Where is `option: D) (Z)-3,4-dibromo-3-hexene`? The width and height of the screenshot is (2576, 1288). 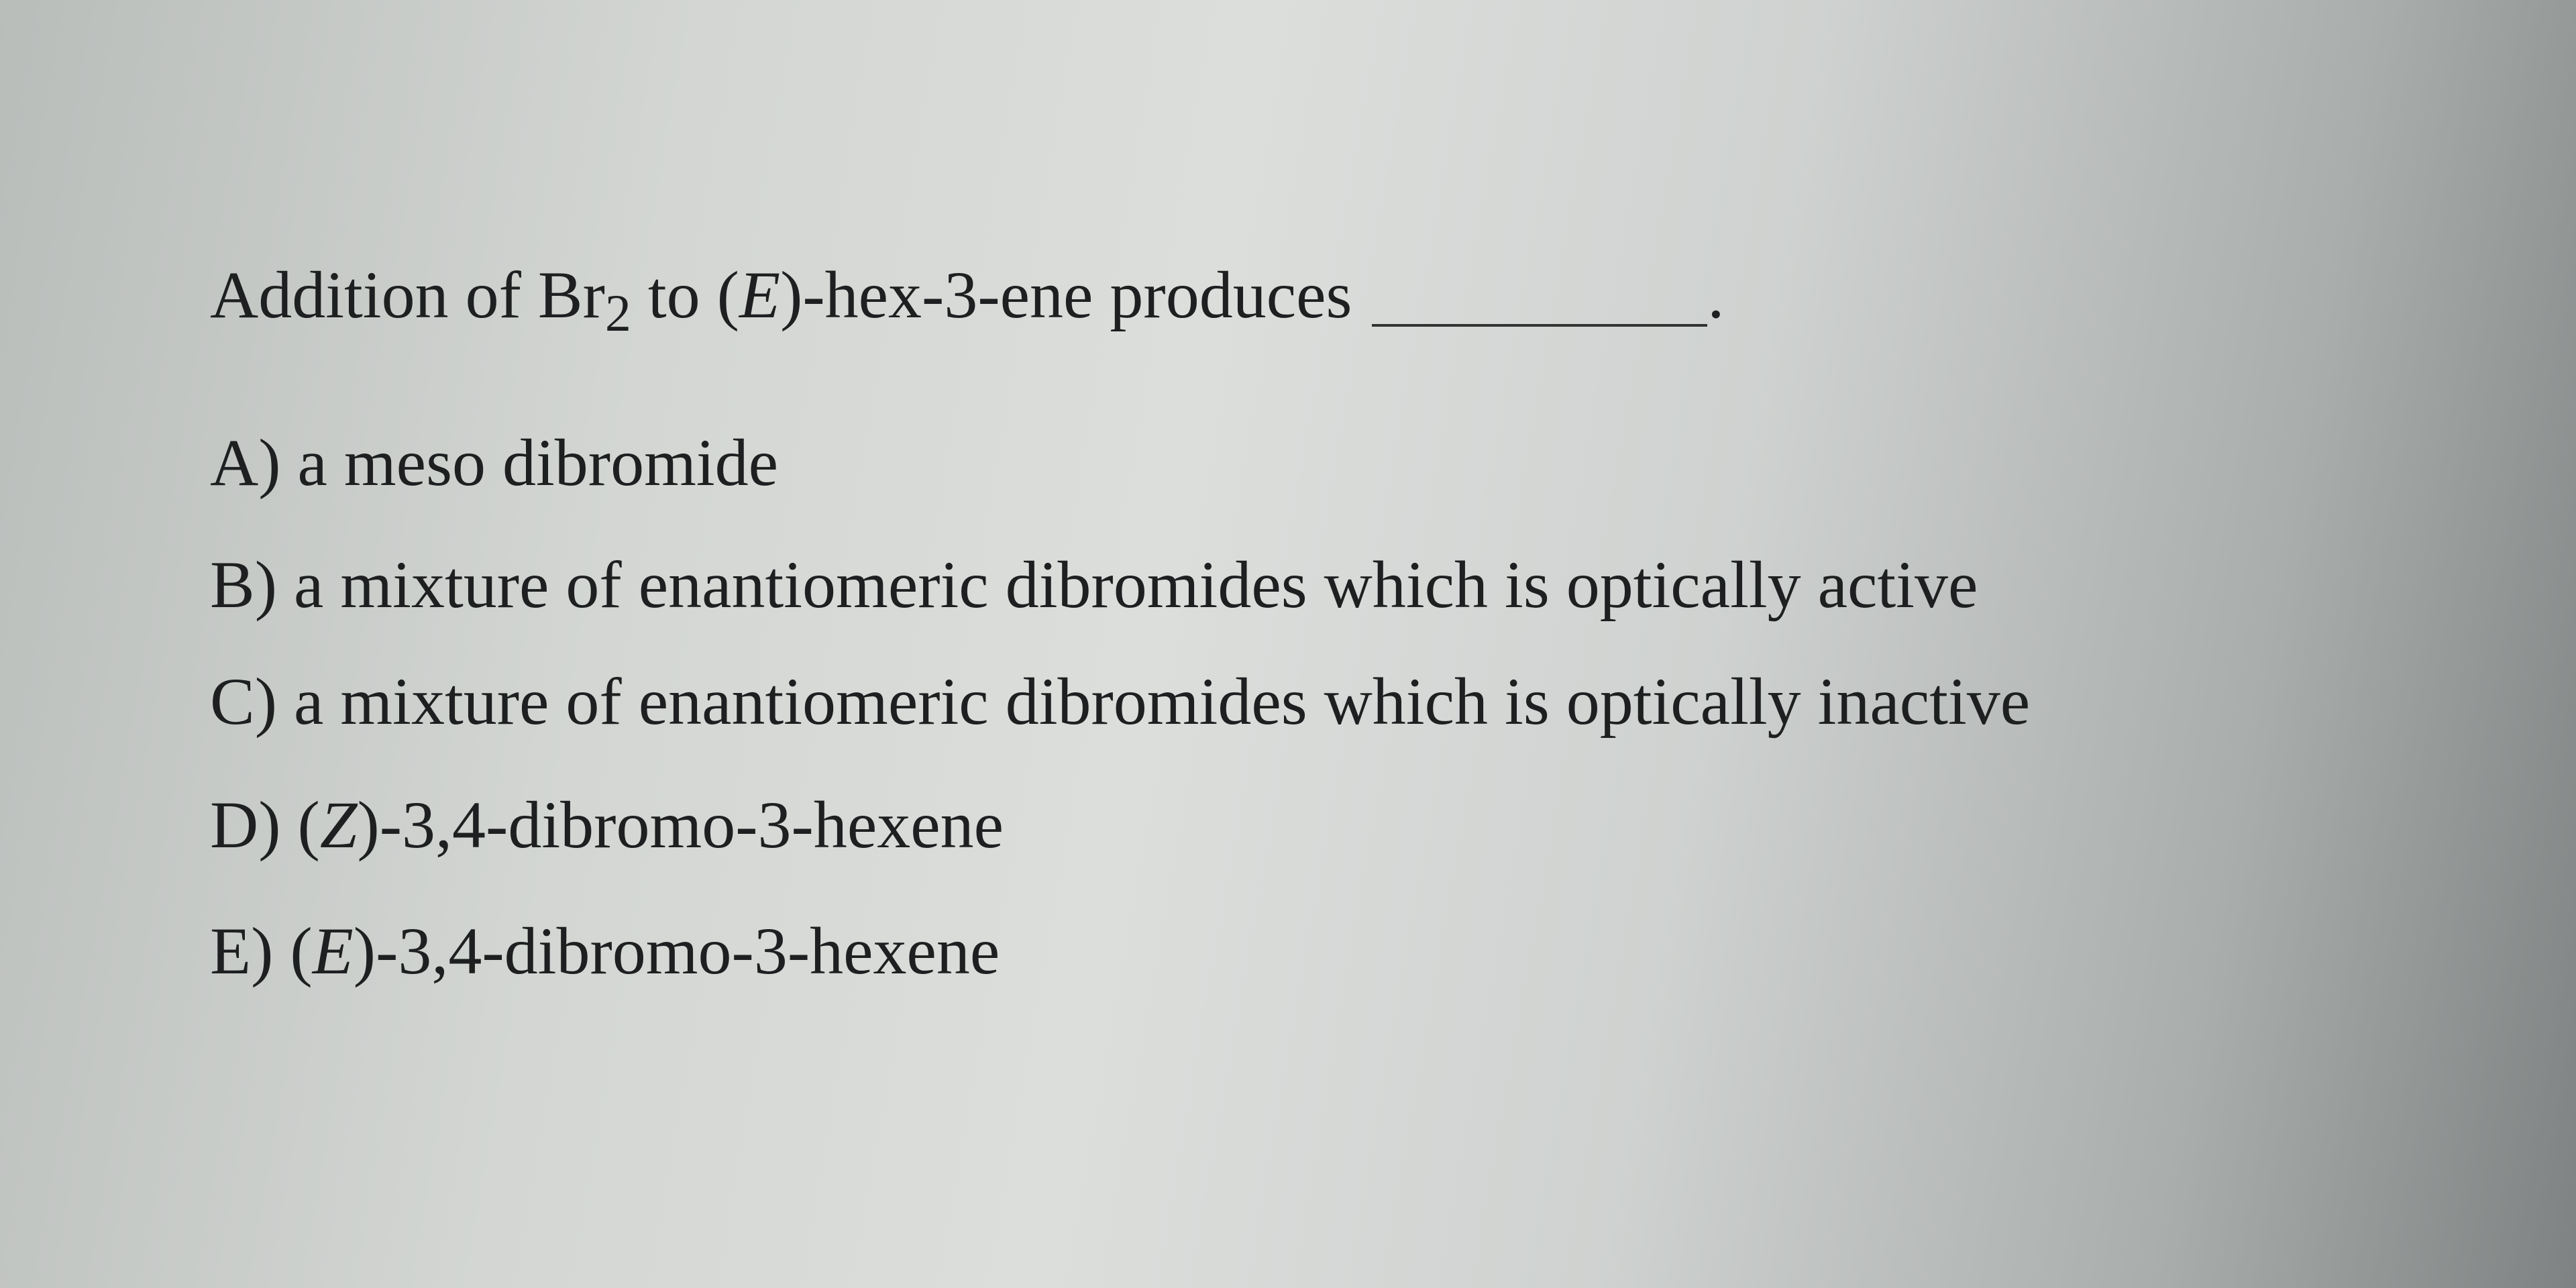 option: D) (Z)-3,4-dibromo-3-hexene is located at coordinates (607, 825).